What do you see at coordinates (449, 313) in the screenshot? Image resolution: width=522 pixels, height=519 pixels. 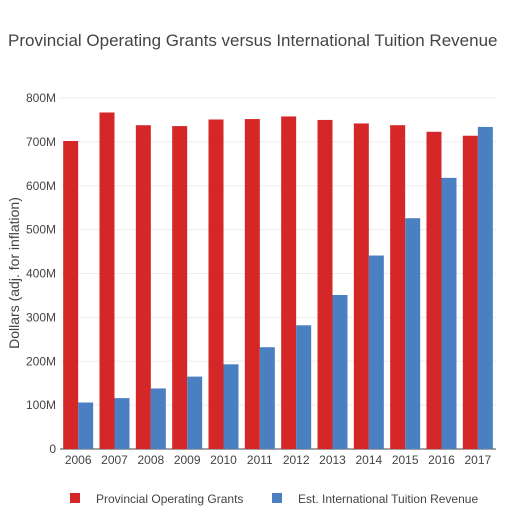 I see `bar-tuition-revenue-2016` at bounding box center [449, 313].